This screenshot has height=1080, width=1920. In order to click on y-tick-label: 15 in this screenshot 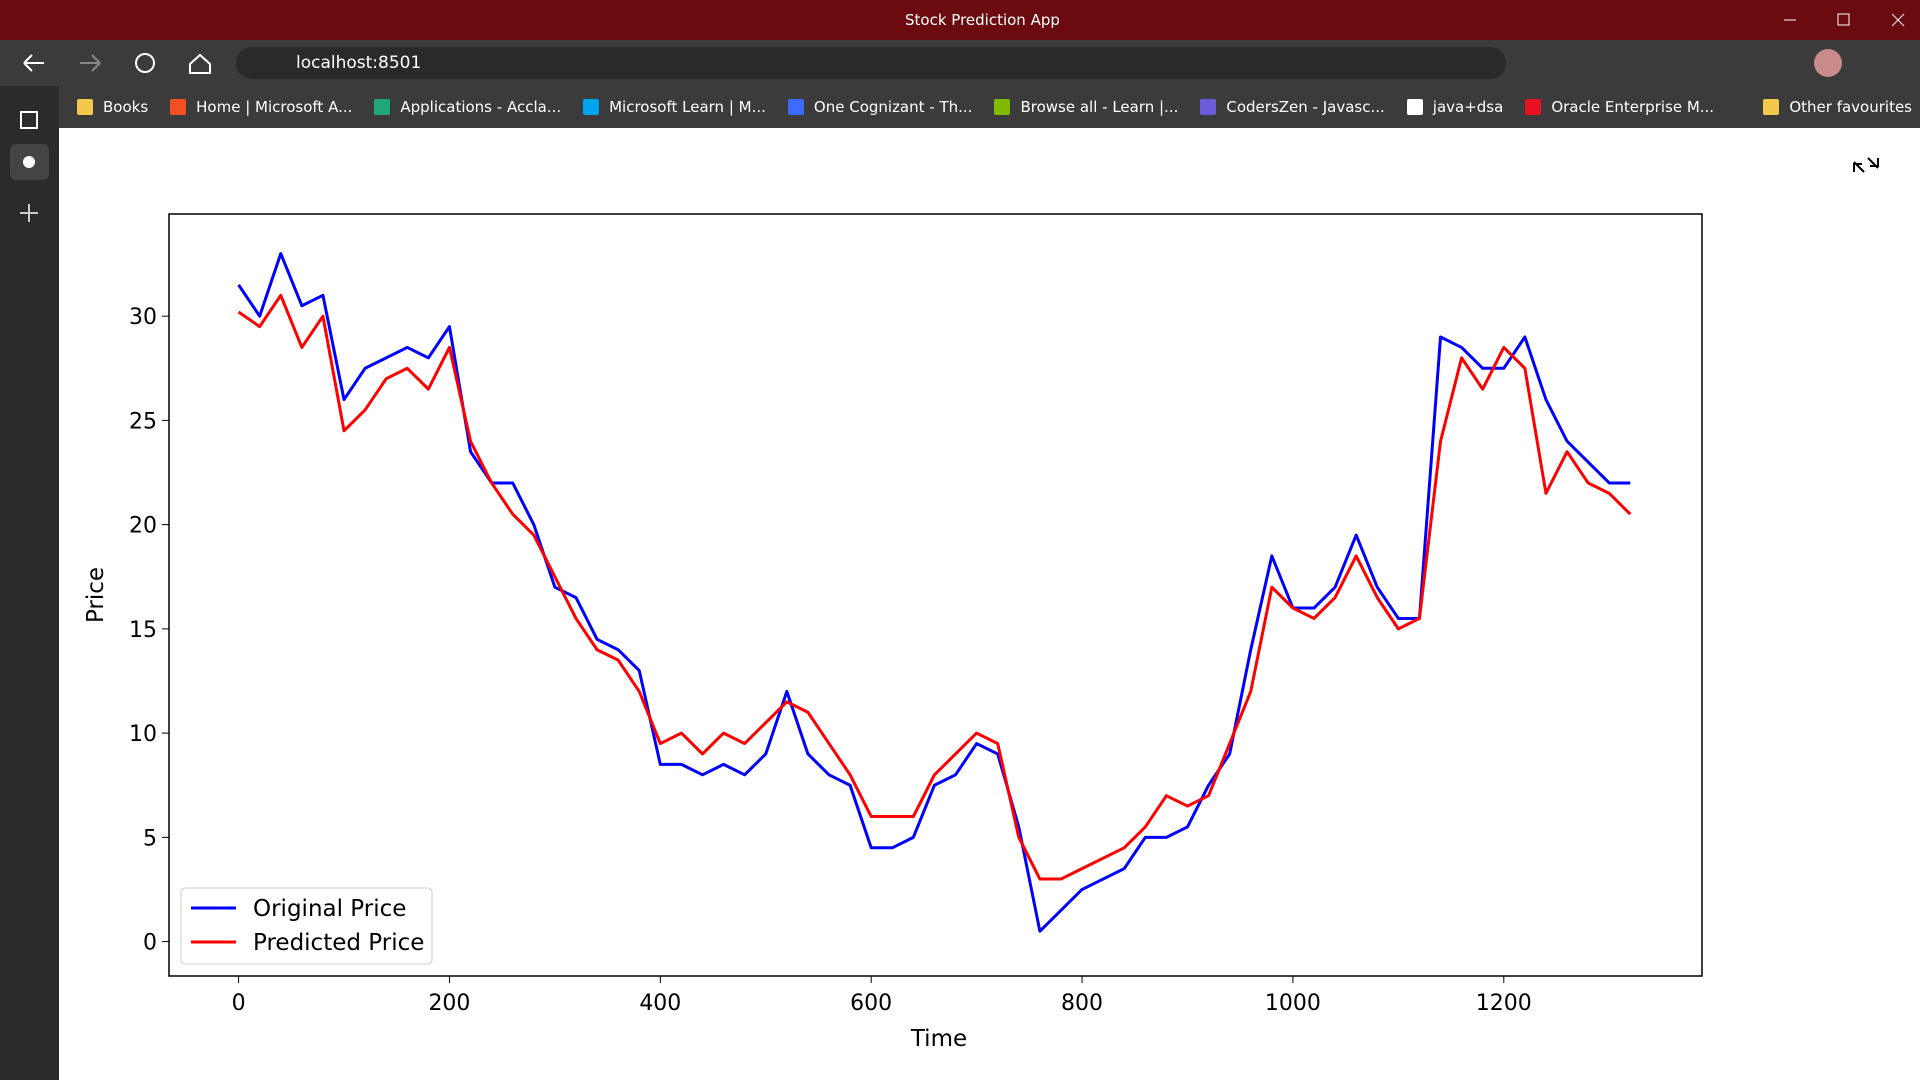, I will do `click(143, 630)`.